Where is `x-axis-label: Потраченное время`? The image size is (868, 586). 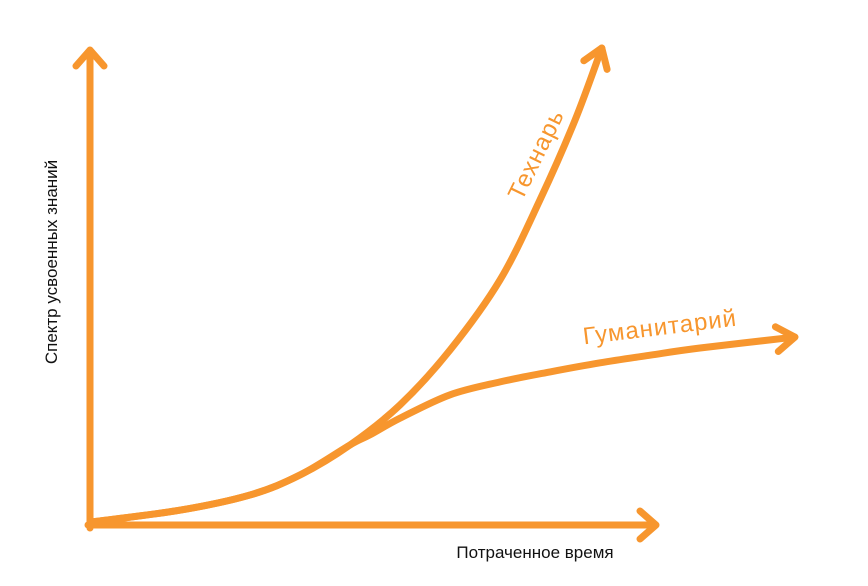 x-axis-label: Потраченное время is located at coordinates (535, 552).